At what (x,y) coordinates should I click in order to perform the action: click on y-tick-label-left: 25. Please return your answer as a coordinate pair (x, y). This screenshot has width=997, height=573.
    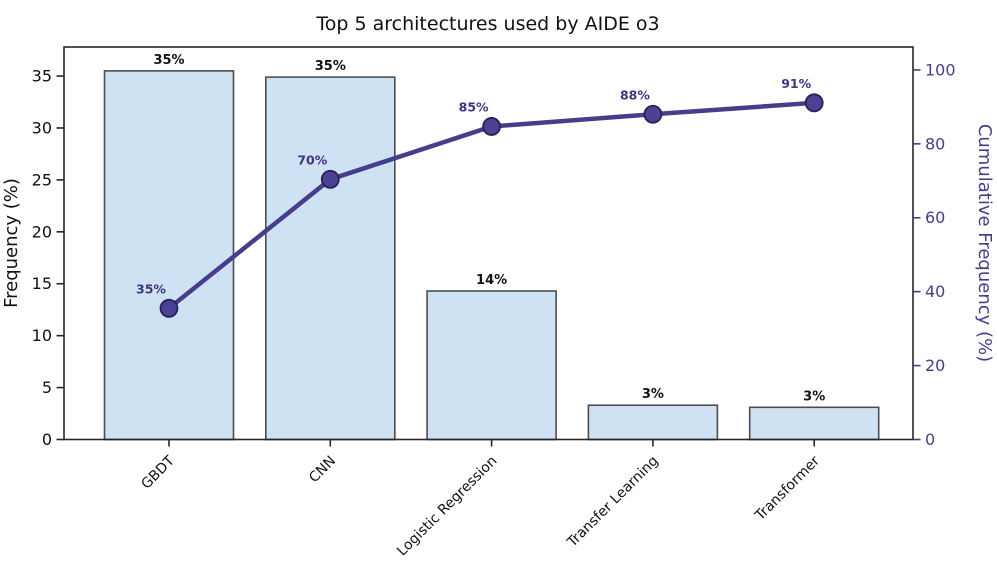
    Looking at the image, I should click on (42, 179).